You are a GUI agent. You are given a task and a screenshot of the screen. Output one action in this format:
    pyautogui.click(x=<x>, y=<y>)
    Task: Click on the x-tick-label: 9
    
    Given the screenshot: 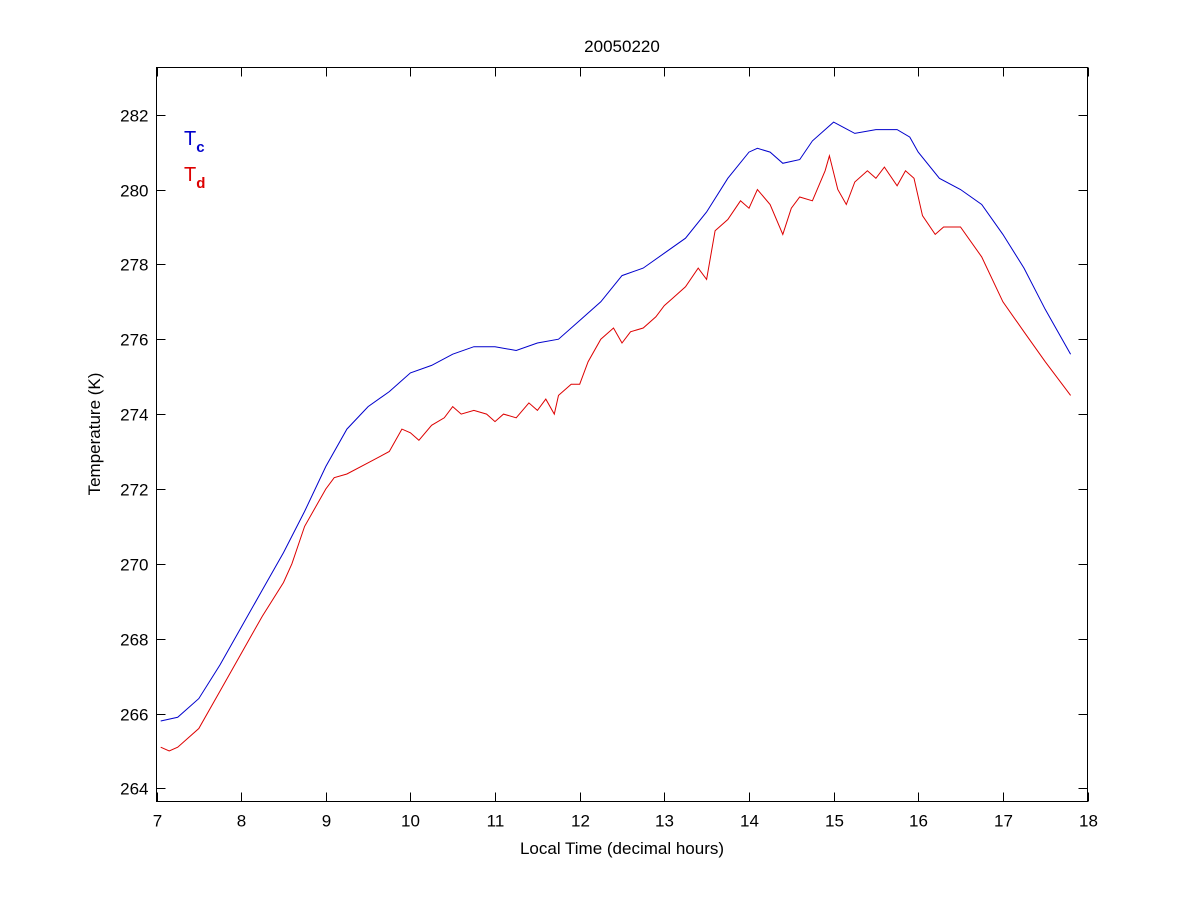 What is the action you would take?
    pyautogui.click(x=326, y=821)
    